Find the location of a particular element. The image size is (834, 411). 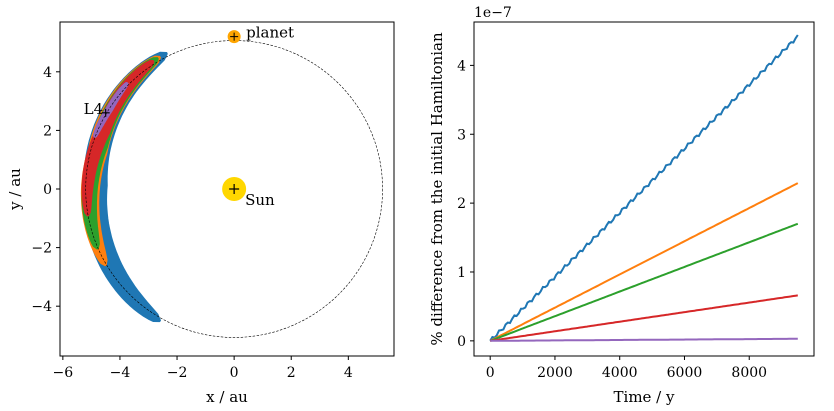

time-tick-label: 2000 is located at coordinates (555, 373).